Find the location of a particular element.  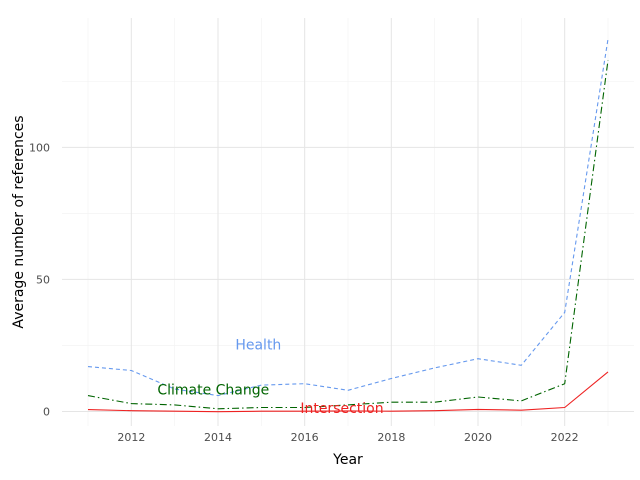

x-tick-label: 2020 is located at coordinates (478, 437).